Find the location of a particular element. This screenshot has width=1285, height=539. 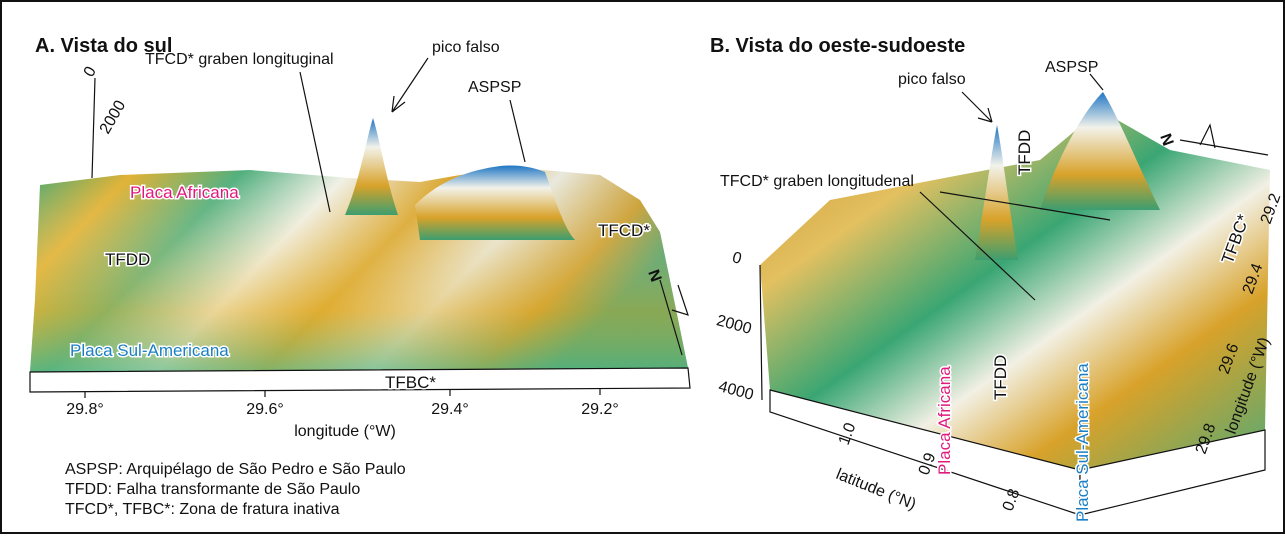

annotation: TFCD* graben longitudenal is located at coordinates (817, 181).